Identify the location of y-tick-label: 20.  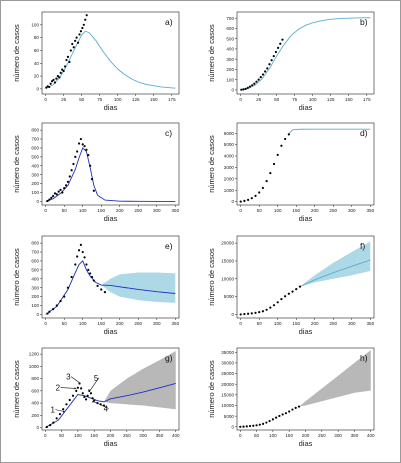
(37, 76).